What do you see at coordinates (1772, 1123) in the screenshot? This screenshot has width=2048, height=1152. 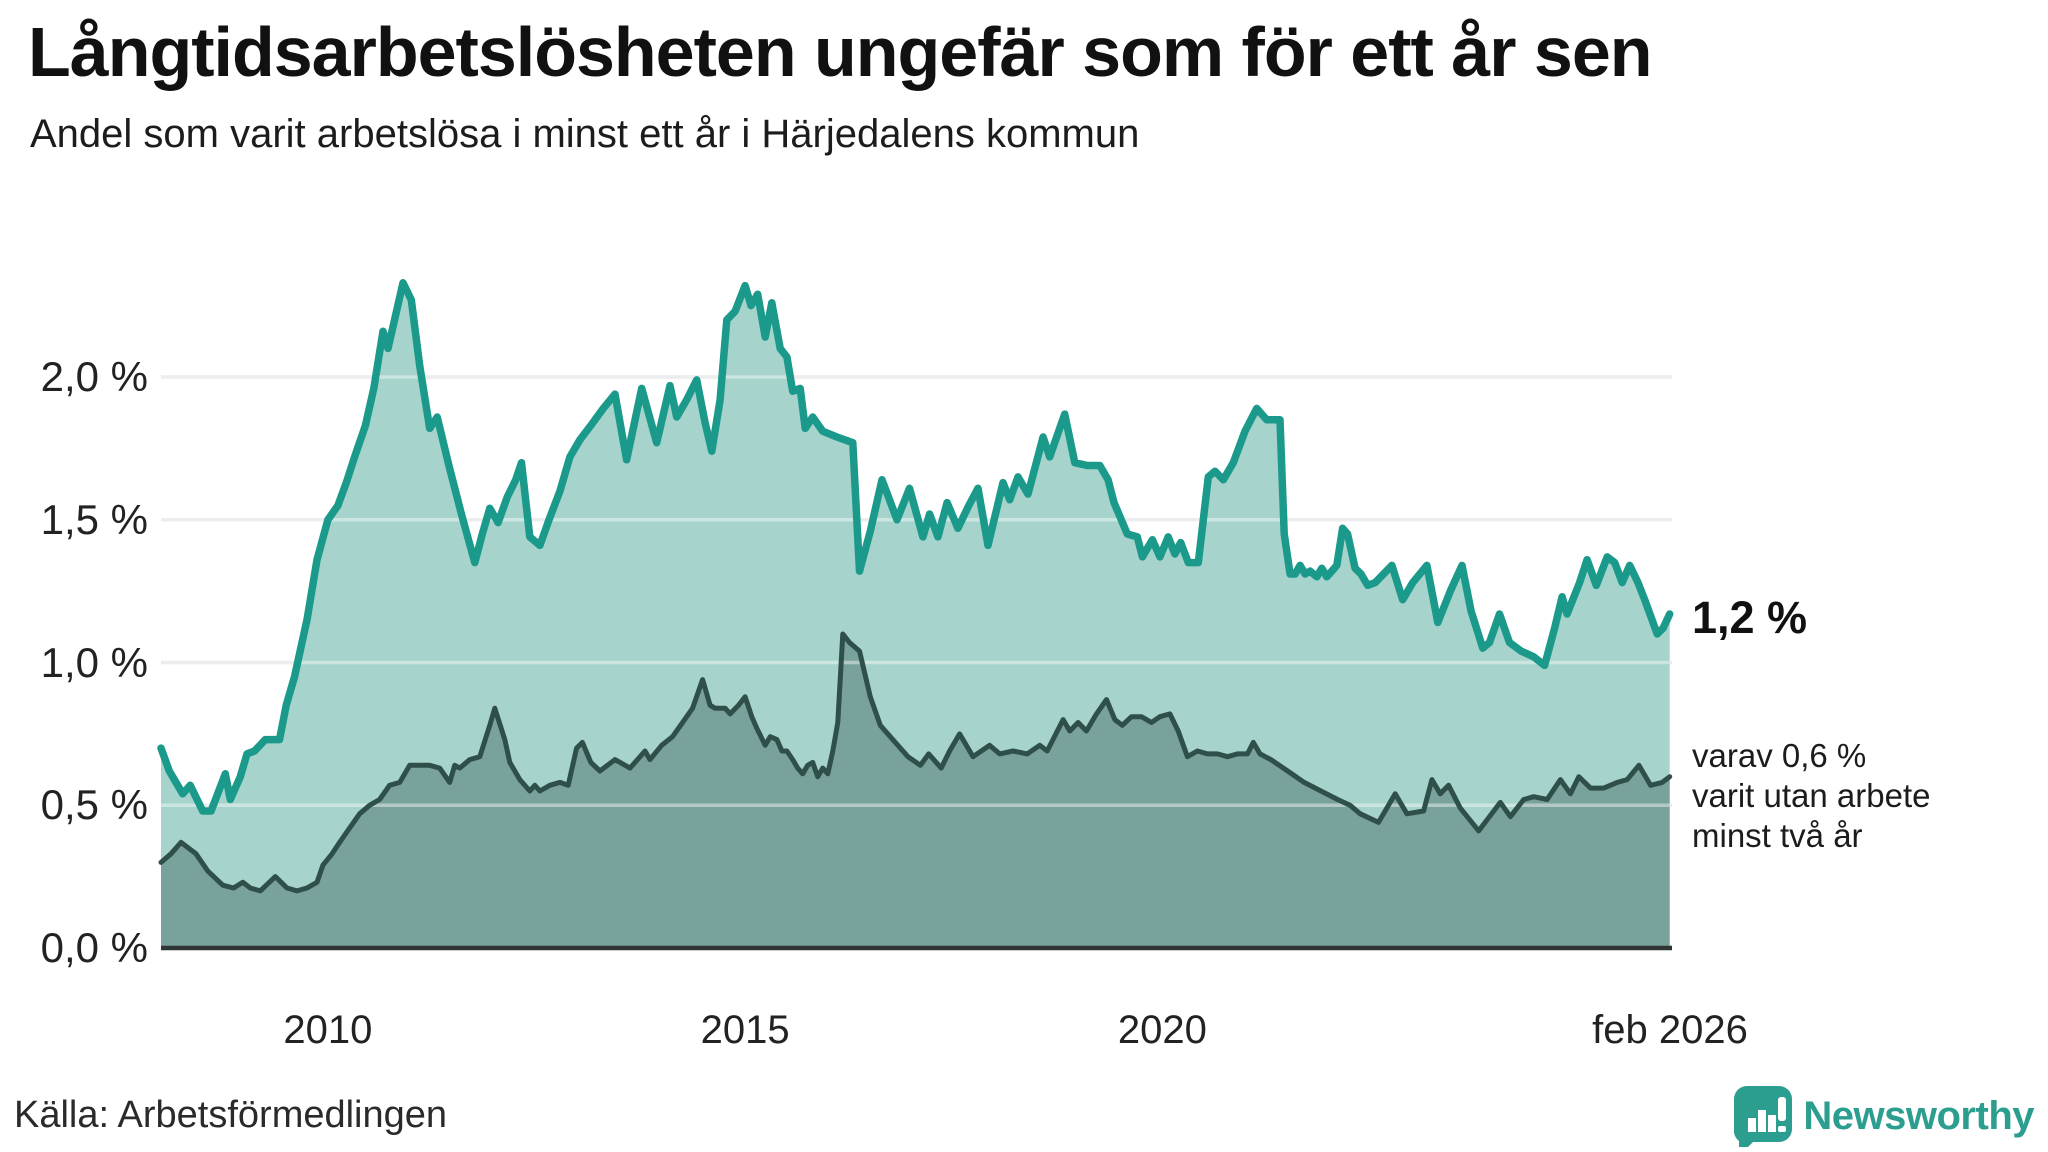 I see `bar-medium` at bounding box center [1772, 1123].